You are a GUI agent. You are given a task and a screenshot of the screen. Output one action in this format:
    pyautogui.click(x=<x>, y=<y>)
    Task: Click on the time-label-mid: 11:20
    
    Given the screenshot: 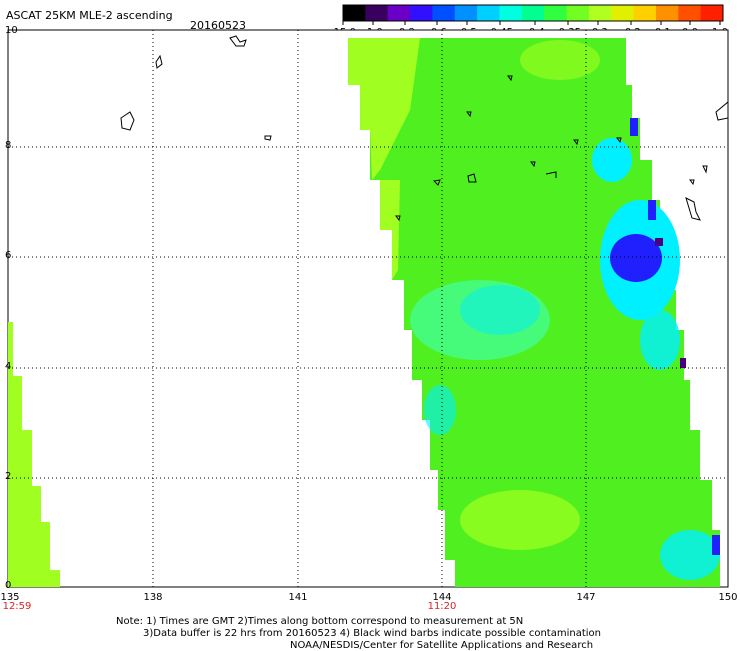 What is the action you would take?
    pyautogui.click(x=442, y=606)
    